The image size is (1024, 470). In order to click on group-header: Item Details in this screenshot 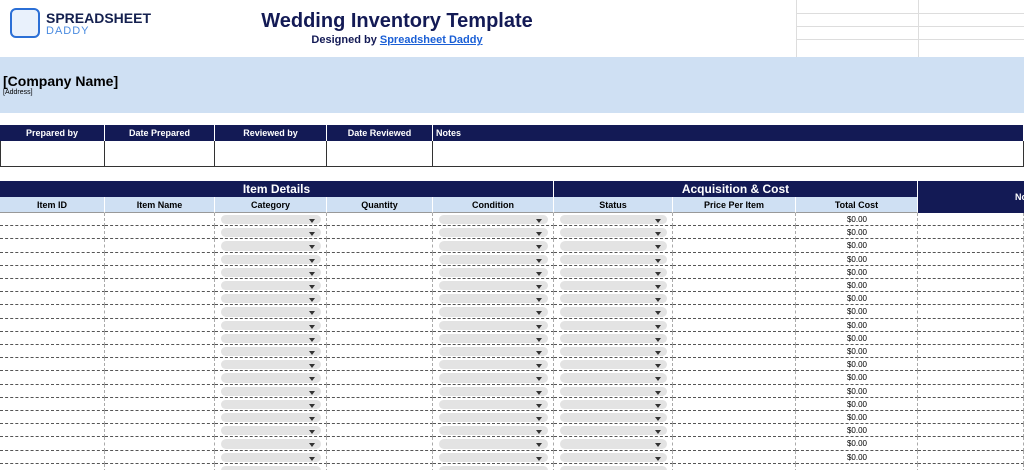, I will do `click(277, 189)`.